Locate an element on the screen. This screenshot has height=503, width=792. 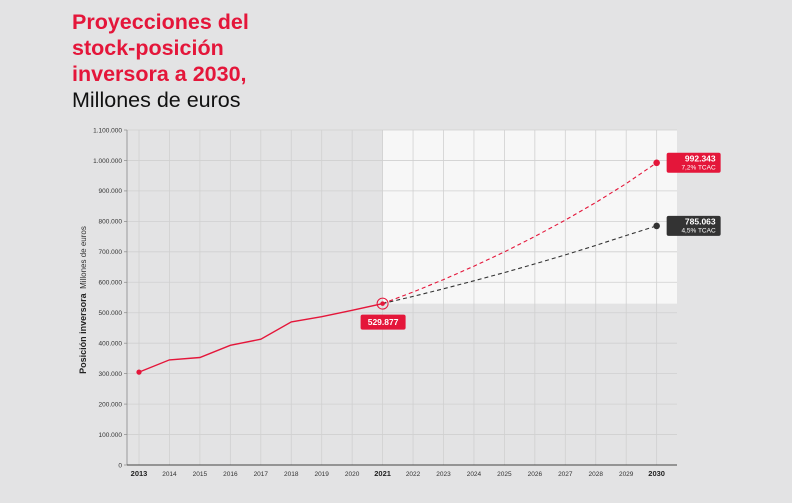
x-tick-label: 2023 is located at coordinates (443, 474).